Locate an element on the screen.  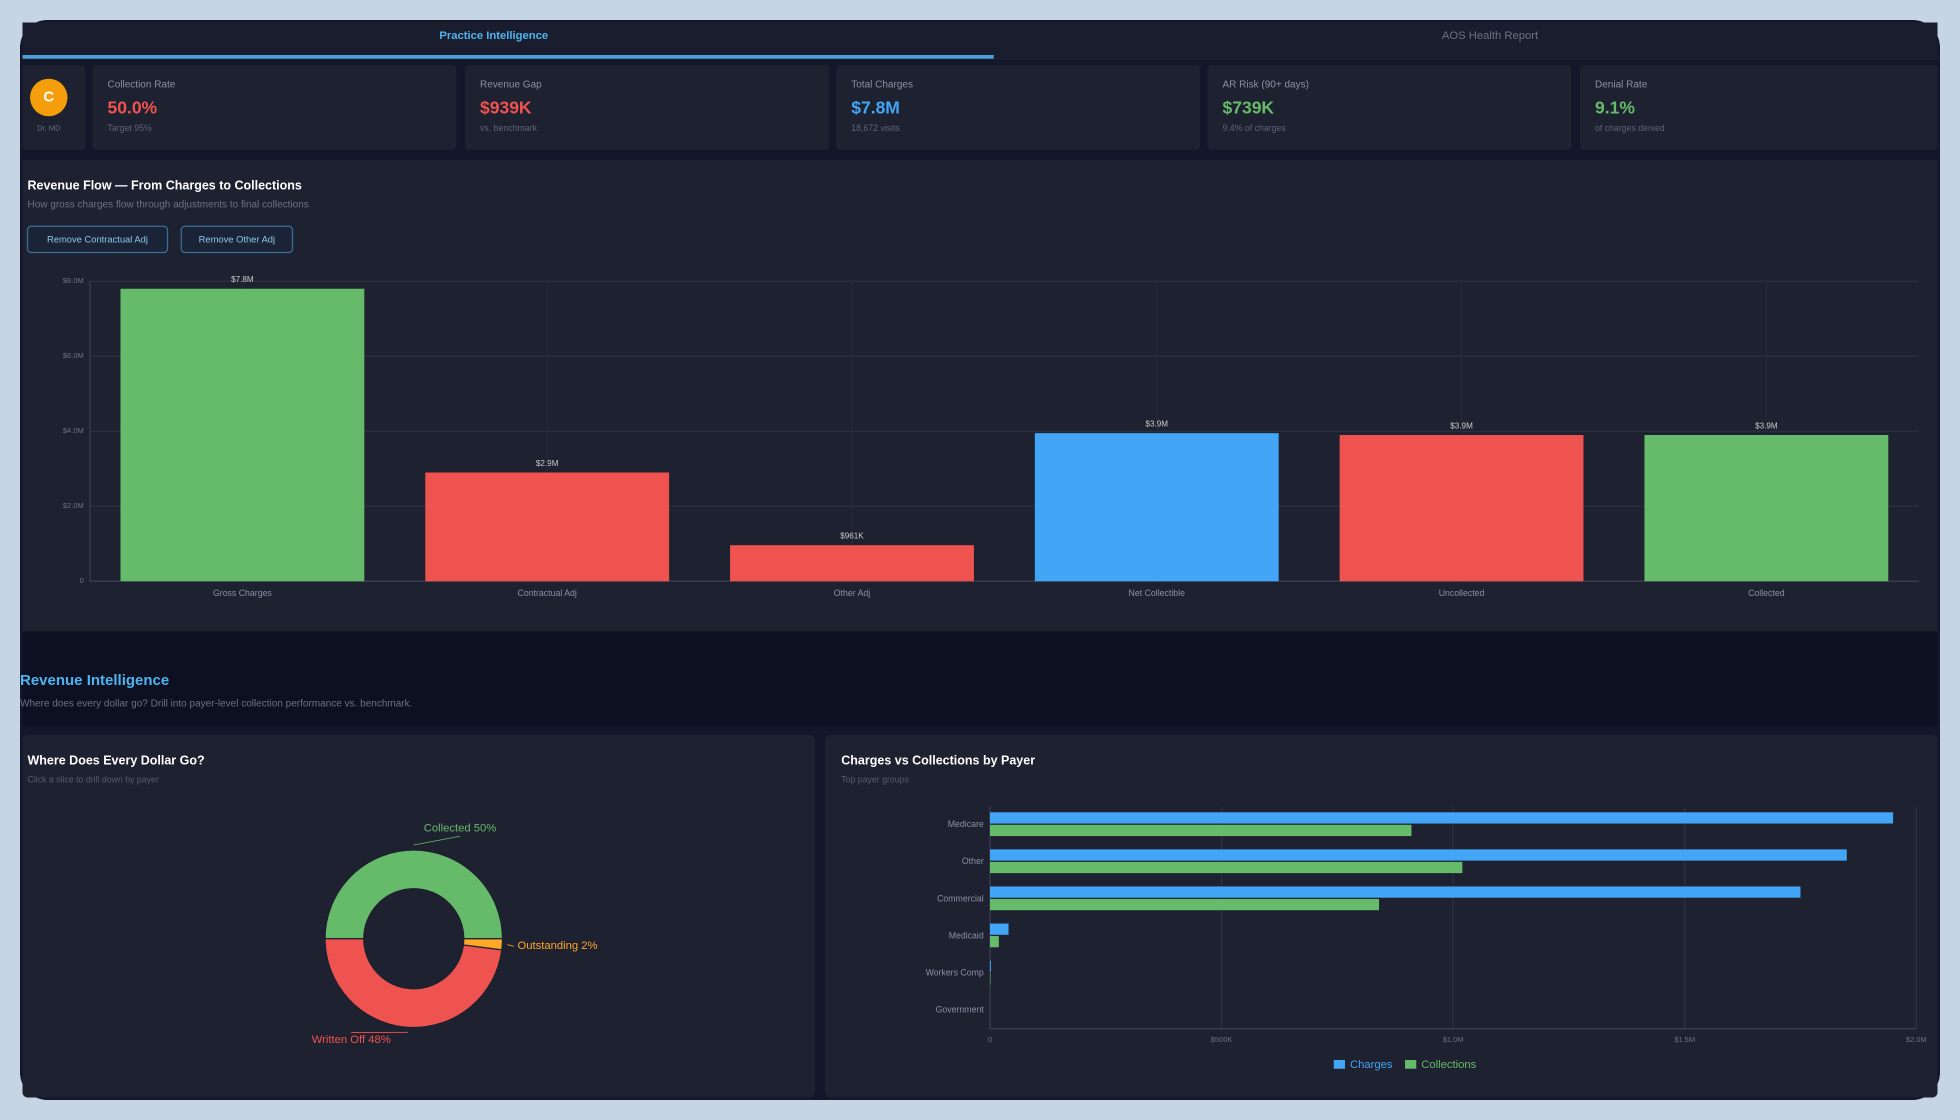
y-tick-label: Medicare is located at coordinates (966, 824).